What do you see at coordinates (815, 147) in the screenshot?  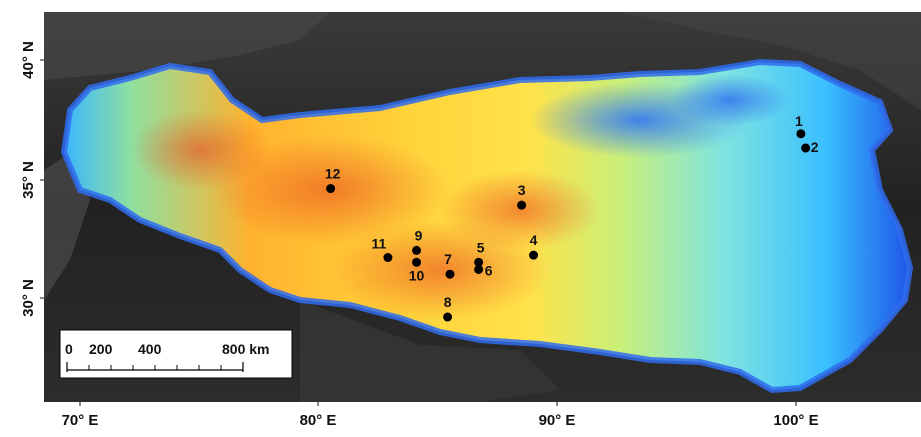 I see `site-label: 2` at bounding box center [815, 147].